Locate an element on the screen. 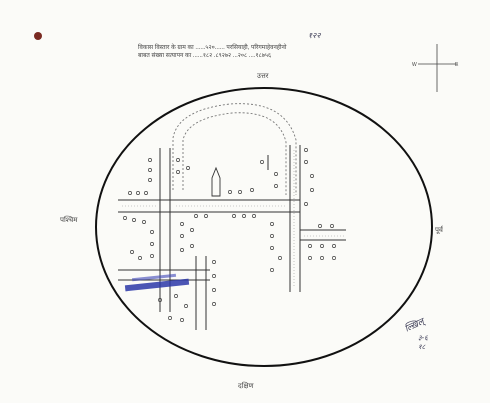 Image resolution: width=490 pixels, height=403 pixels. header-line-2-label: बाबत संख्या सत्यापन का is located at coordinates (165, 56).